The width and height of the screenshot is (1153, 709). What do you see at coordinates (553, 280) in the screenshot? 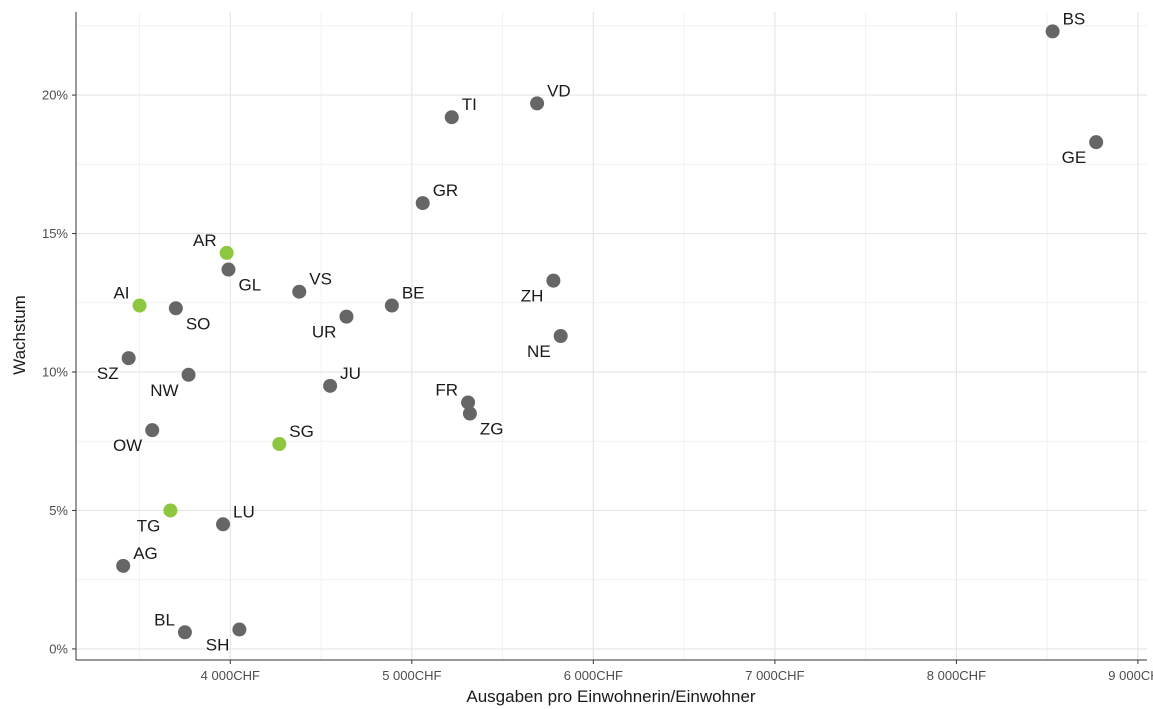
I see `data-point-zh` at bounding box center [553, 280].